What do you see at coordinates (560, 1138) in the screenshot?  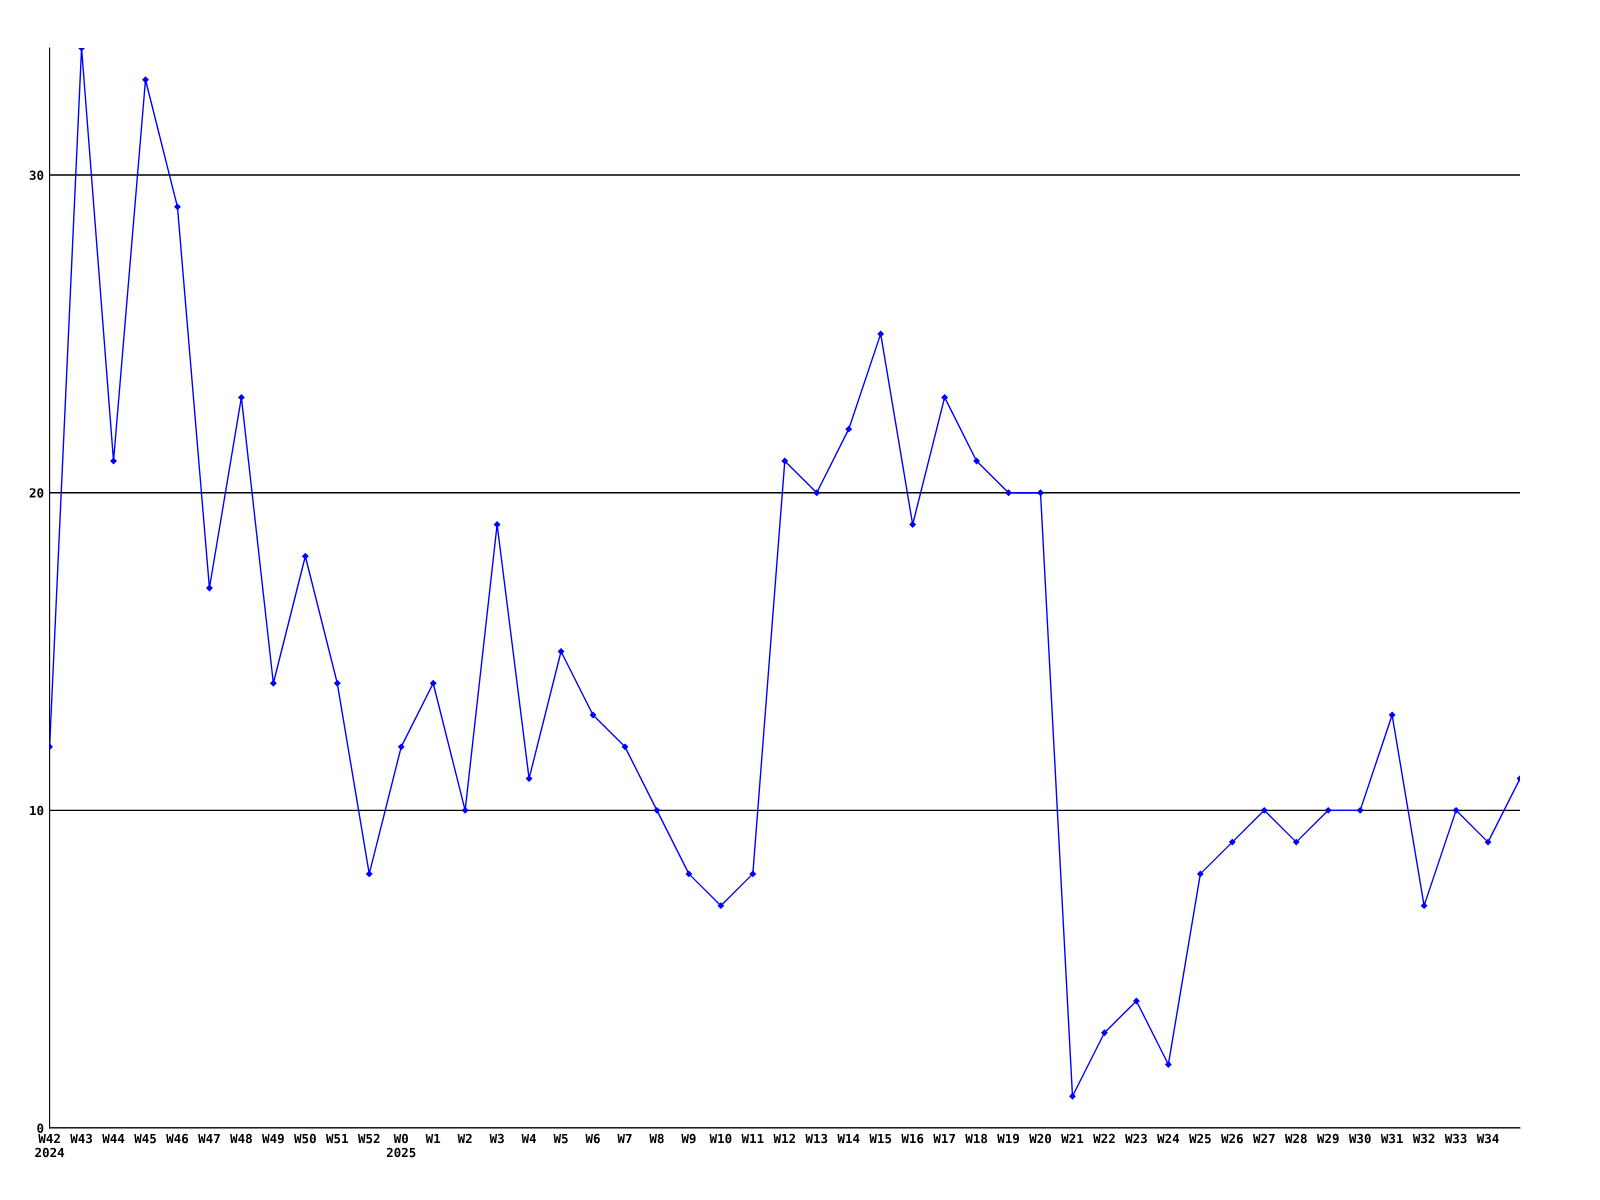 I see `x-tick-label: W5` at bounding box center [560, 1138].